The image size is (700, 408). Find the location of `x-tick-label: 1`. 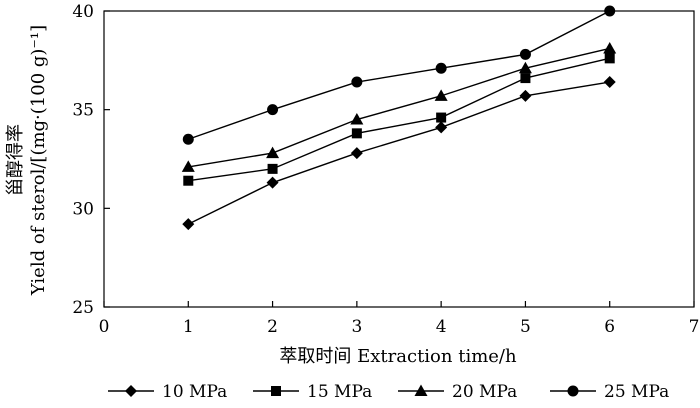

x-tick-label: 1 is located at coordinates (188, 327).